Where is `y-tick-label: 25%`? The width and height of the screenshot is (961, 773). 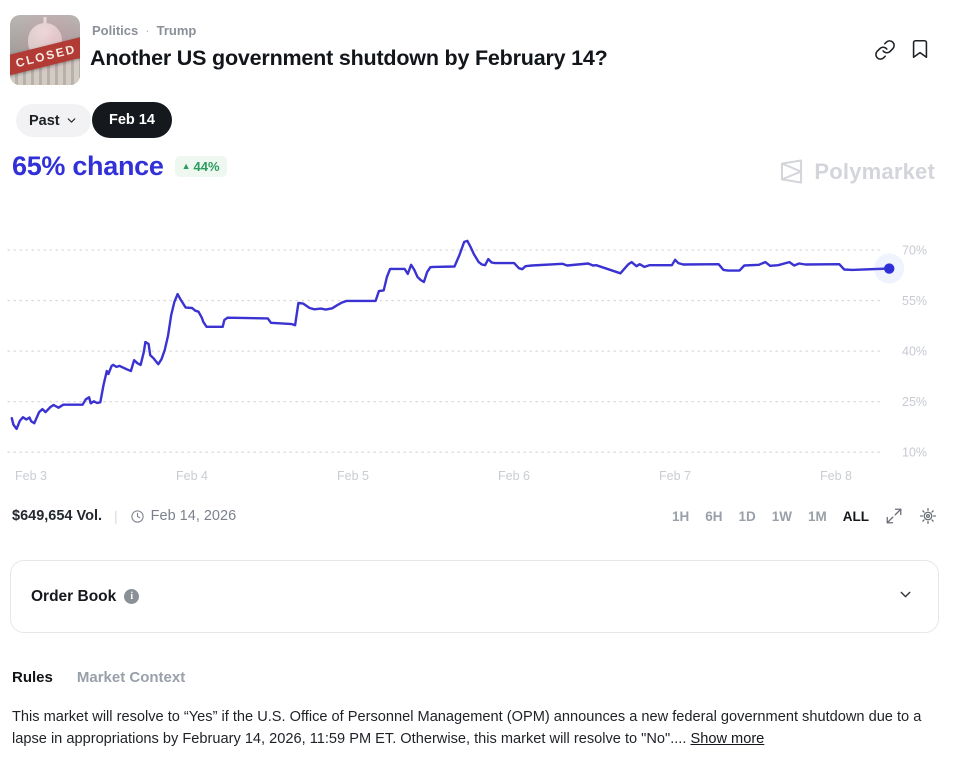
y-tick-label: 25% is located at coordinates (914, 402).